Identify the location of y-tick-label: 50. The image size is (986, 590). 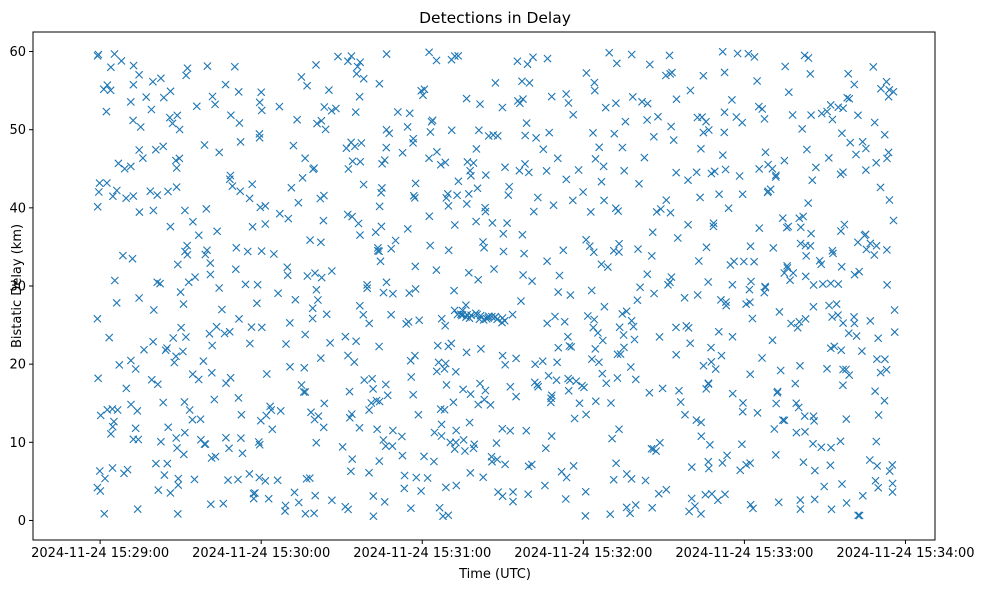
(17, 130).